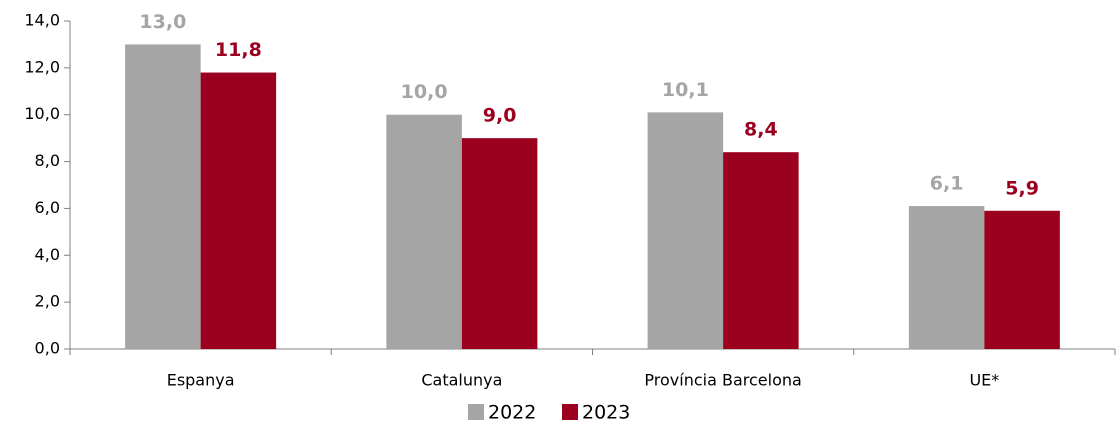  What do you see at coordinates (47, 348) in the screenshot?
I see `y-tick-label: 0,0` at bounding box center [47, 348].